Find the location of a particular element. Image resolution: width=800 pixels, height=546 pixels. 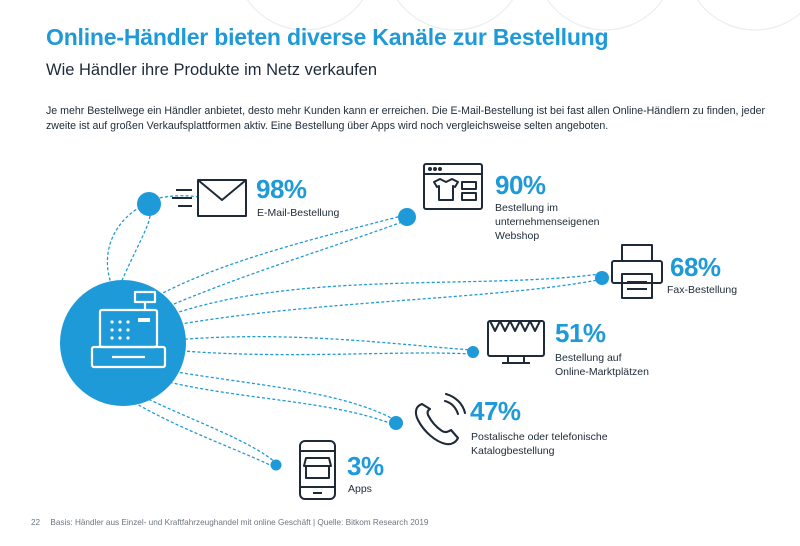

phone-icon is located at coordinates (440, 419).